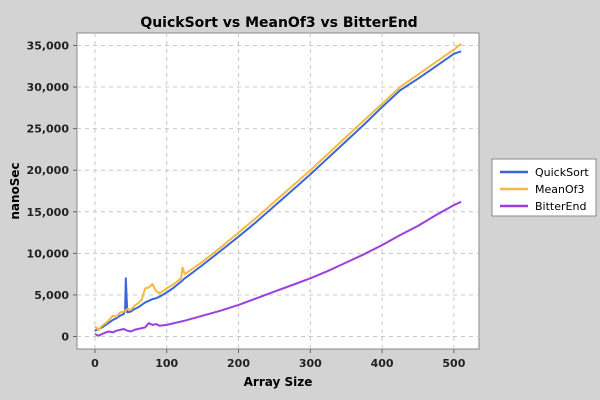 The height and width of the screenshot is (400, 600). What do you see at coordinates (65, 337) in the screenshot?
I see `y-tick-label: 0` at bounding box center [65, 337].